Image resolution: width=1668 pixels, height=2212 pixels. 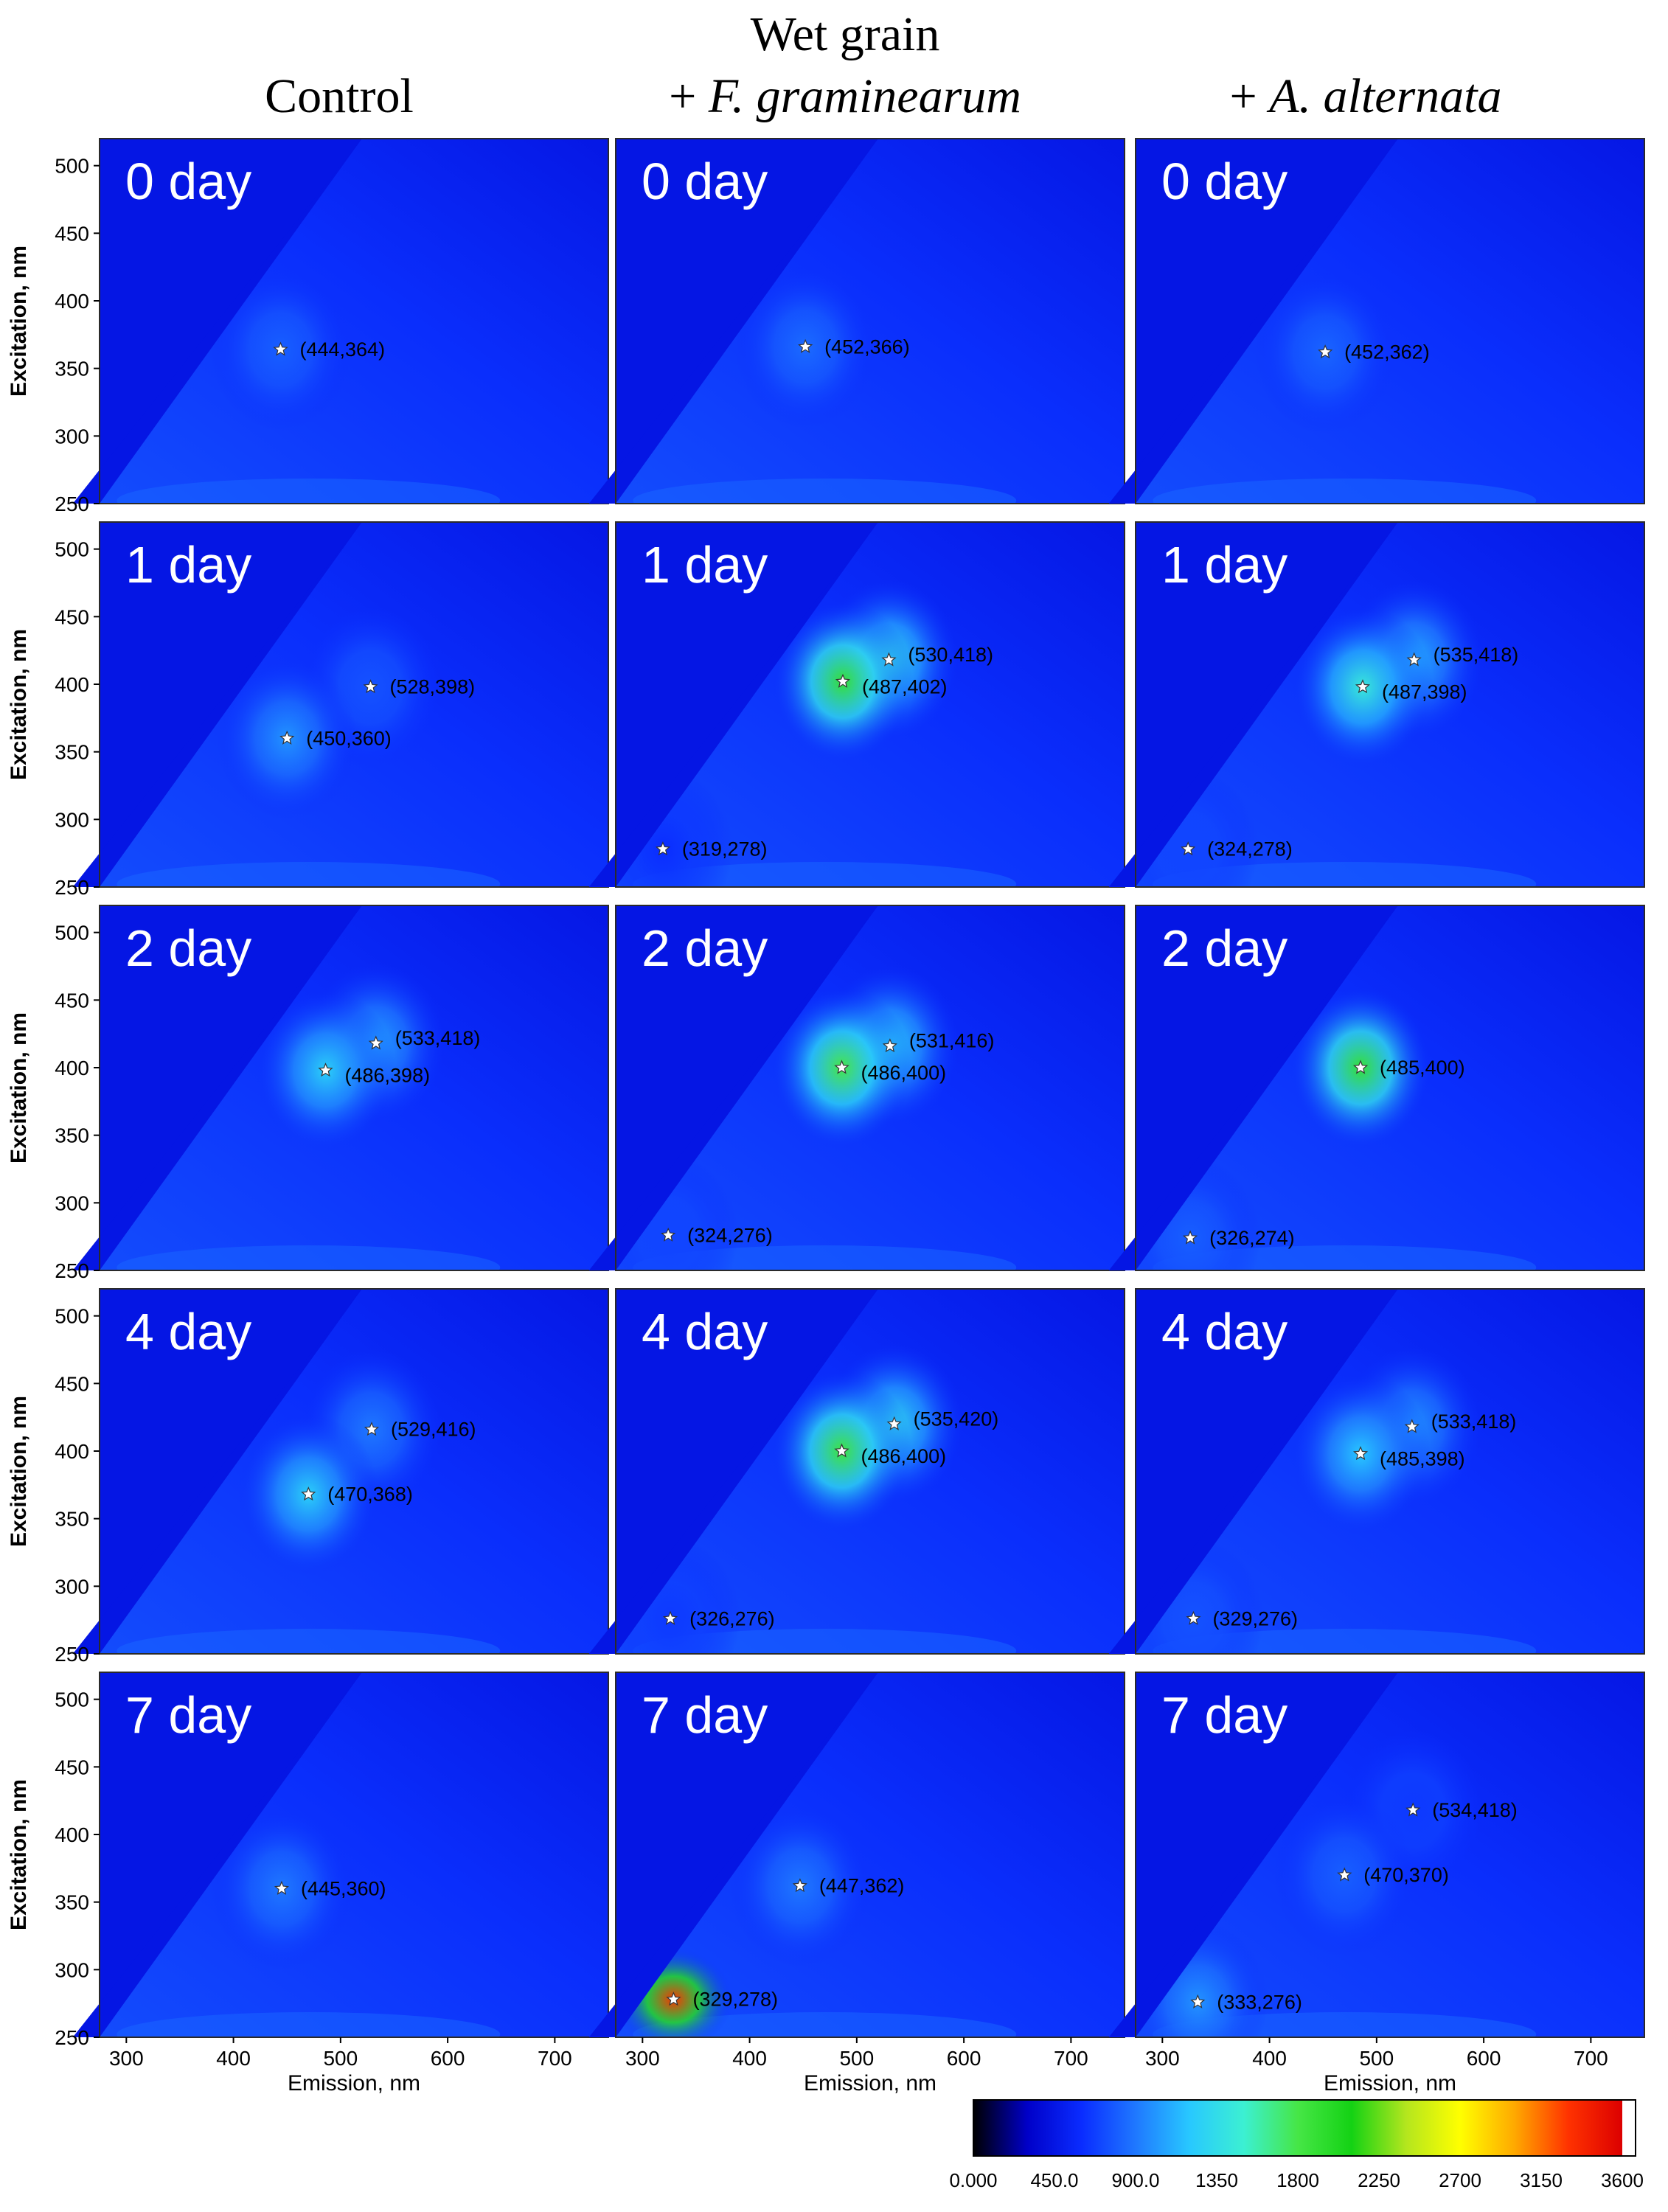 I want to click on eem-panel: 2 day (485,400) (326,274), so click(x=1376, y=1088).